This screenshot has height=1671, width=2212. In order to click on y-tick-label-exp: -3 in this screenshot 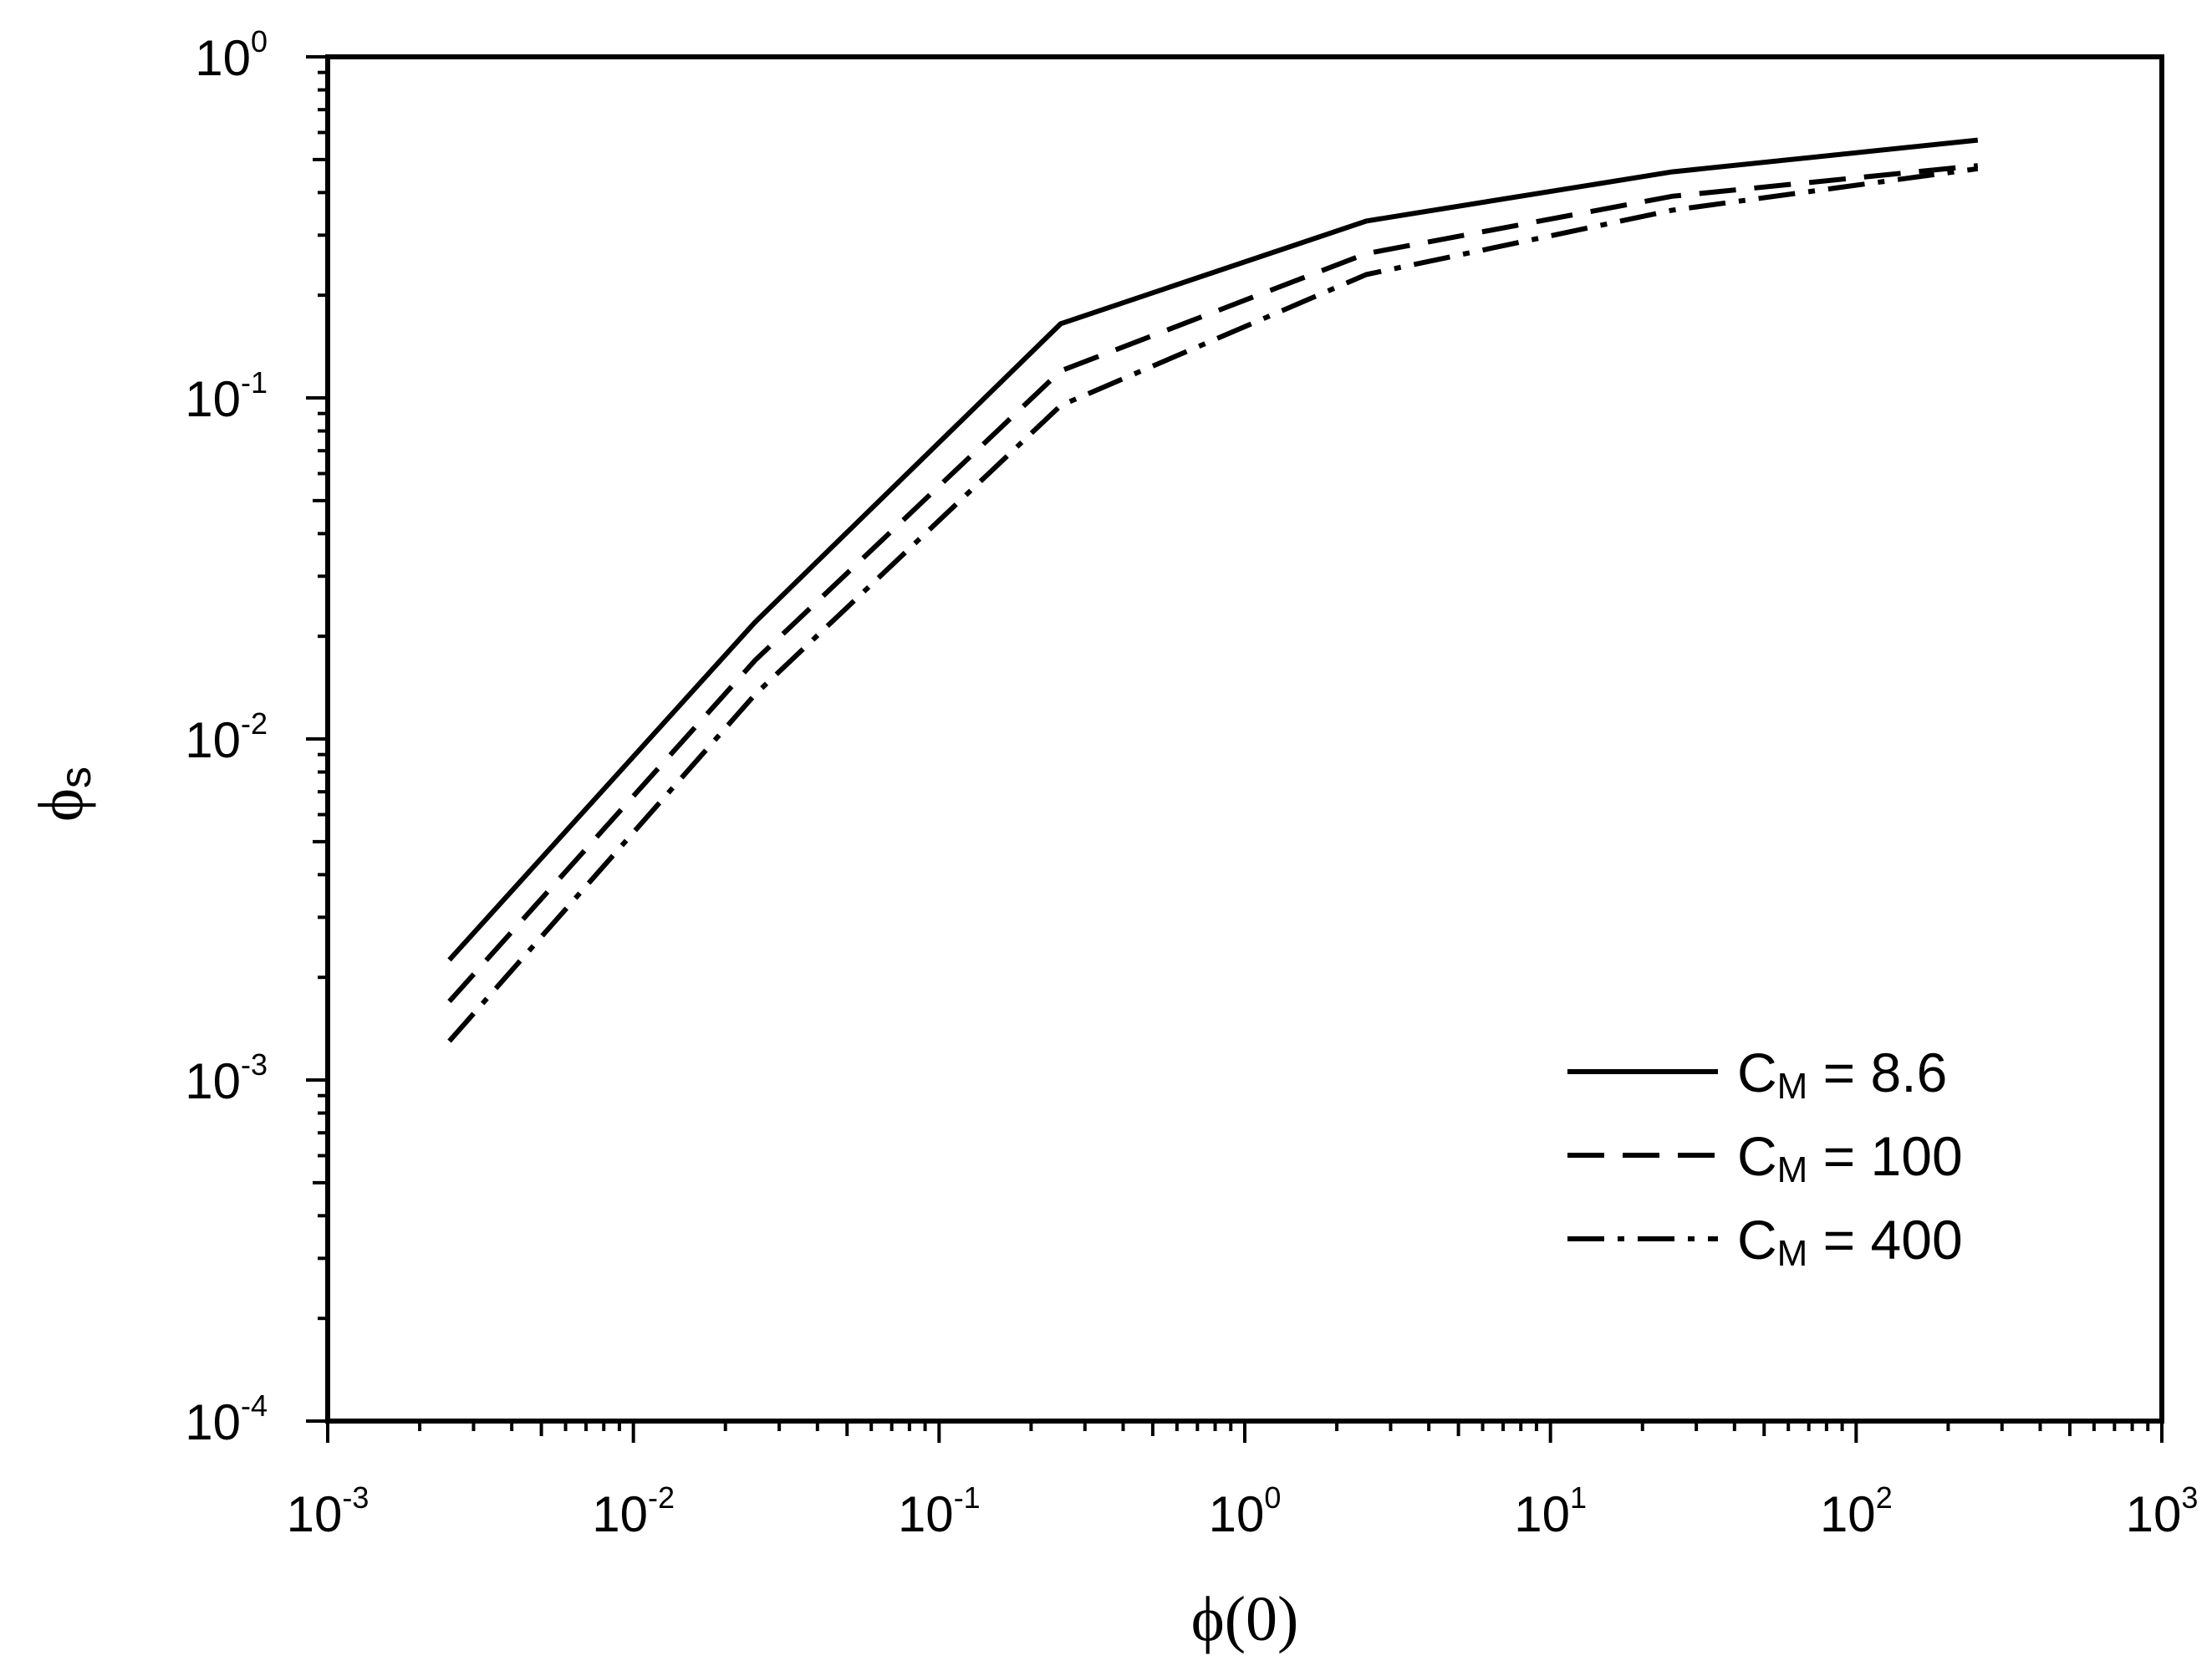, I will do `click(254, 1064)`.